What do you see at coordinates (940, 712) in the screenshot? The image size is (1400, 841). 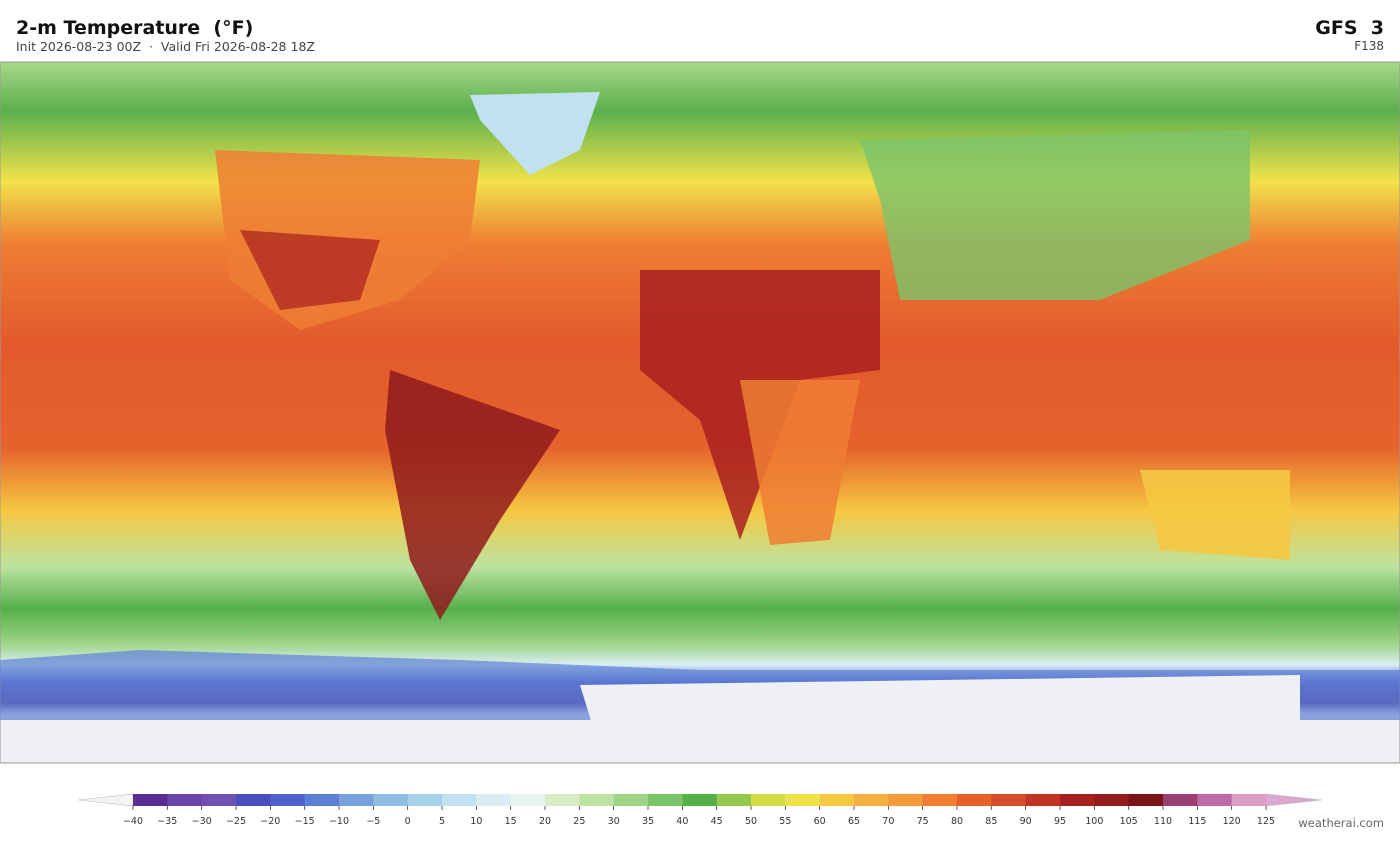 I see `antarctica` at bounding box center [940, 712].